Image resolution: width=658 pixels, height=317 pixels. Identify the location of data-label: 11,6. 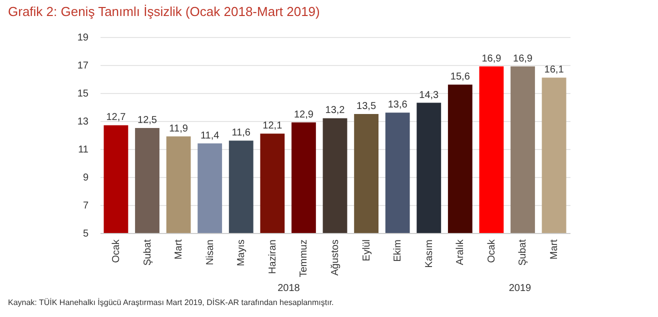
(241, 133).